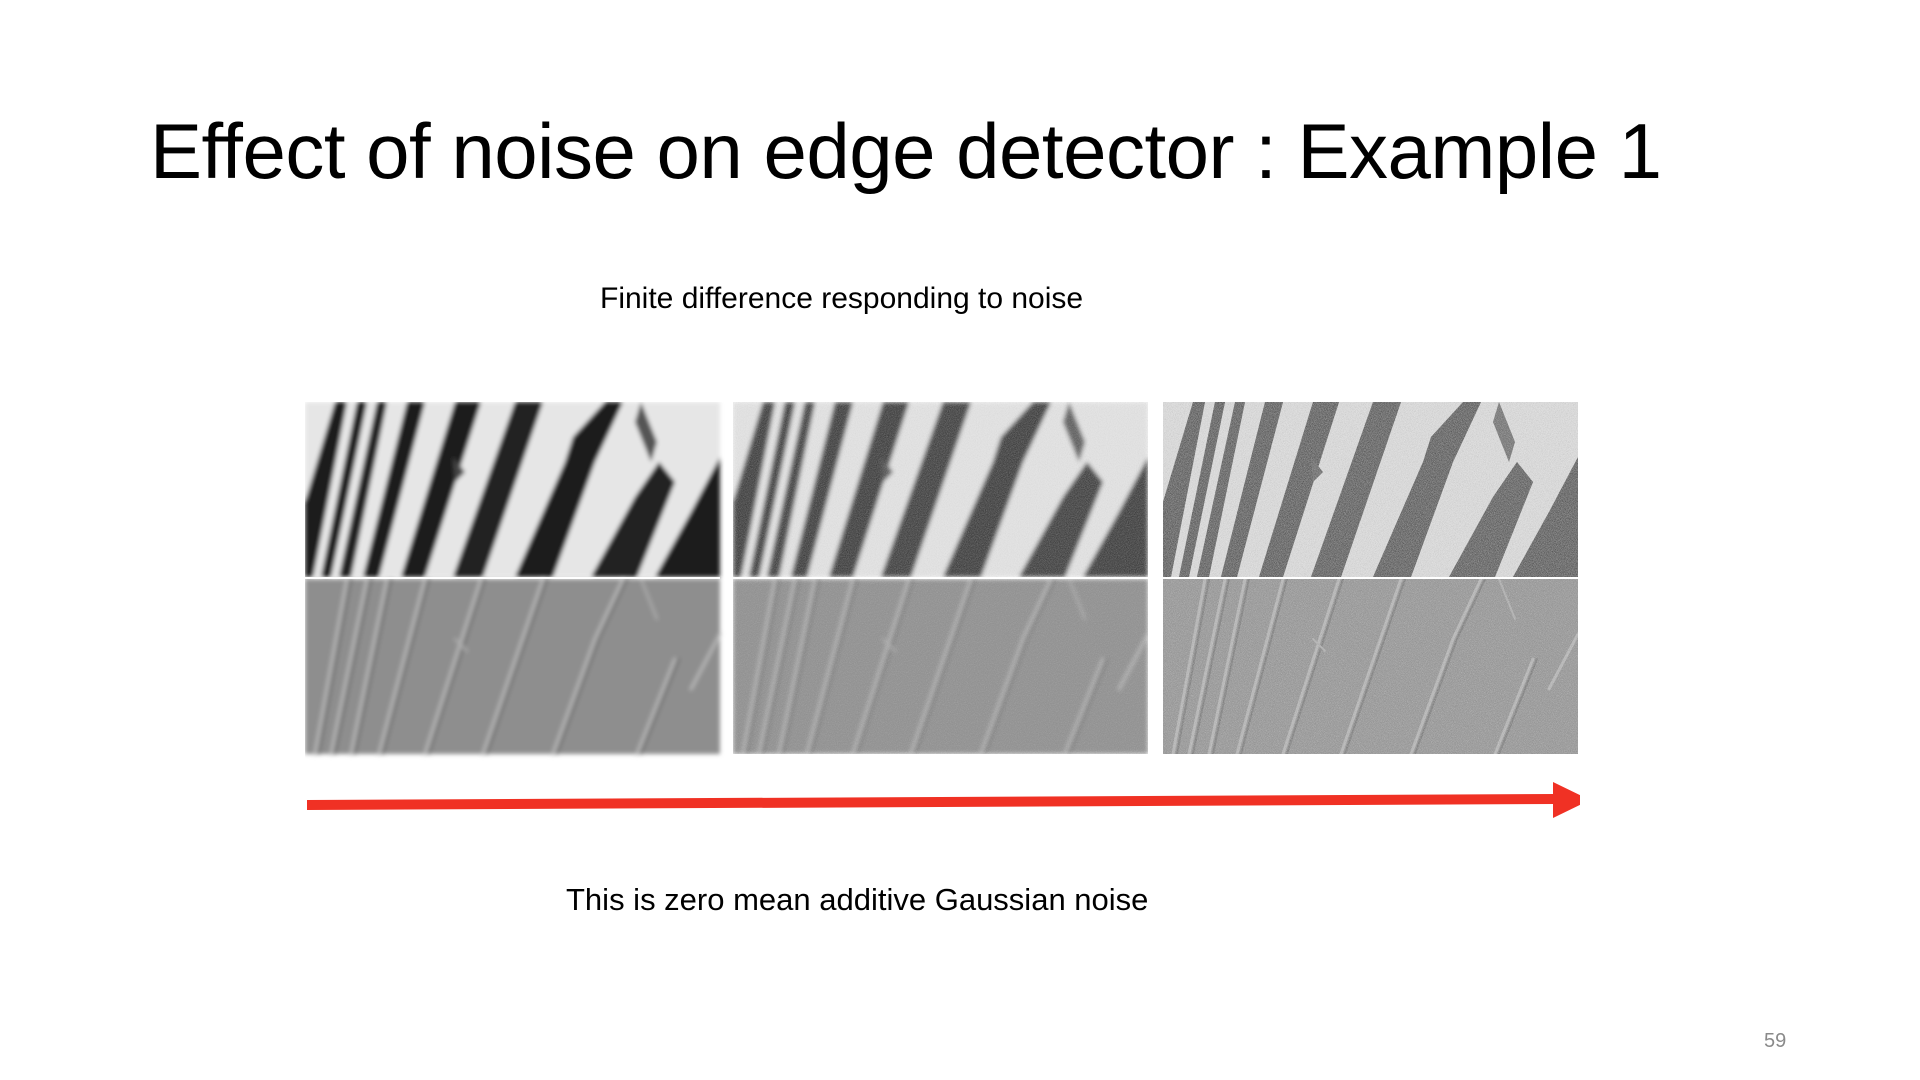  I want to click on edge-image-medium-noise, so click(940, 666).